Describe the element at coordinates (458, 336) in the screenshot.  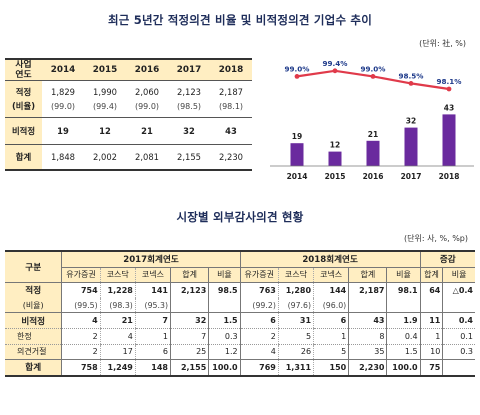
I see `cell-value: 0.1` at that location.